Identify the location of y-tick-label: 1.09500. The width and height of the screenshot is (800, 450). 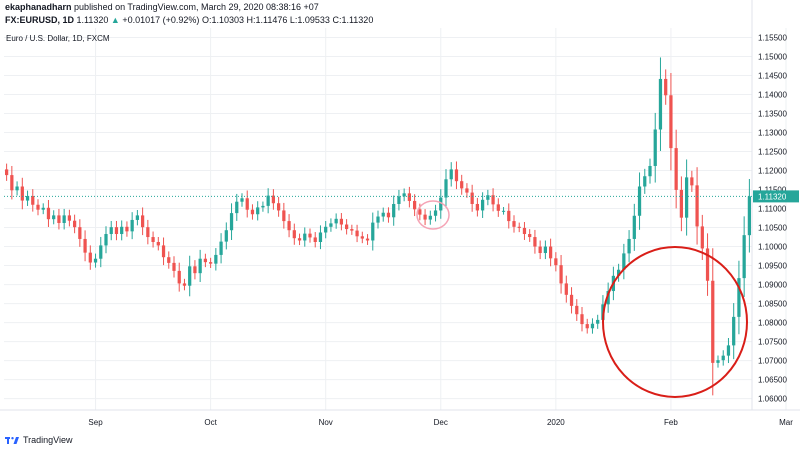
(772, 266).